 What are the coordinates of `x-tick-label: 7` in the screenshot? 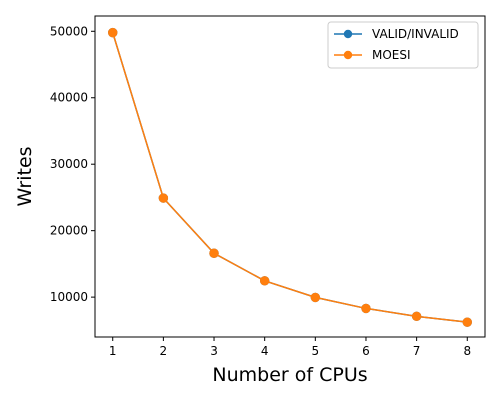 It's located at (417, 351).